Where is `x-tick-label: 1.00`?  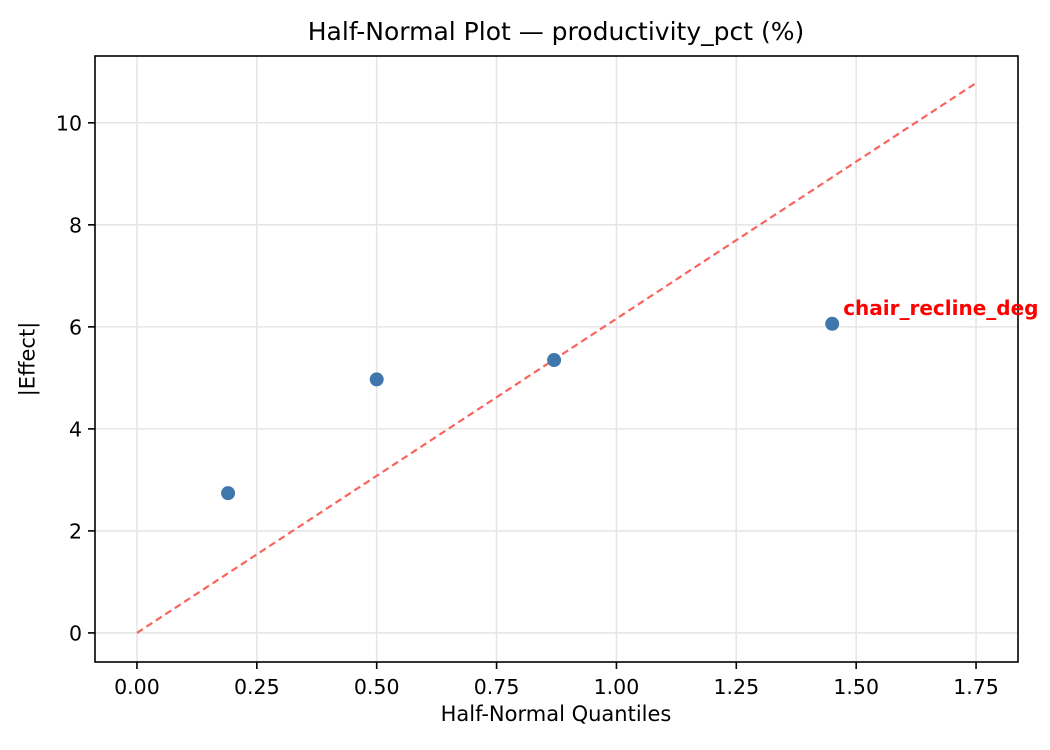
x-tick-label: 1.00 is located at coordinates (617, 687).